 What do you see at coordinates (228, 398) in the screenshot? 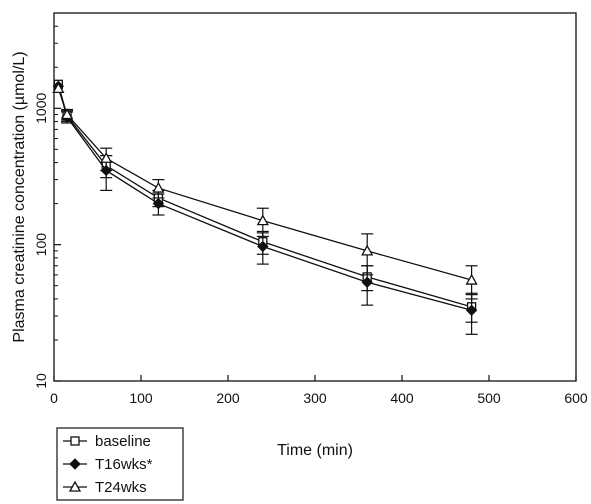
I see `x-tick-label: 200` at bounding box center [228, 398].